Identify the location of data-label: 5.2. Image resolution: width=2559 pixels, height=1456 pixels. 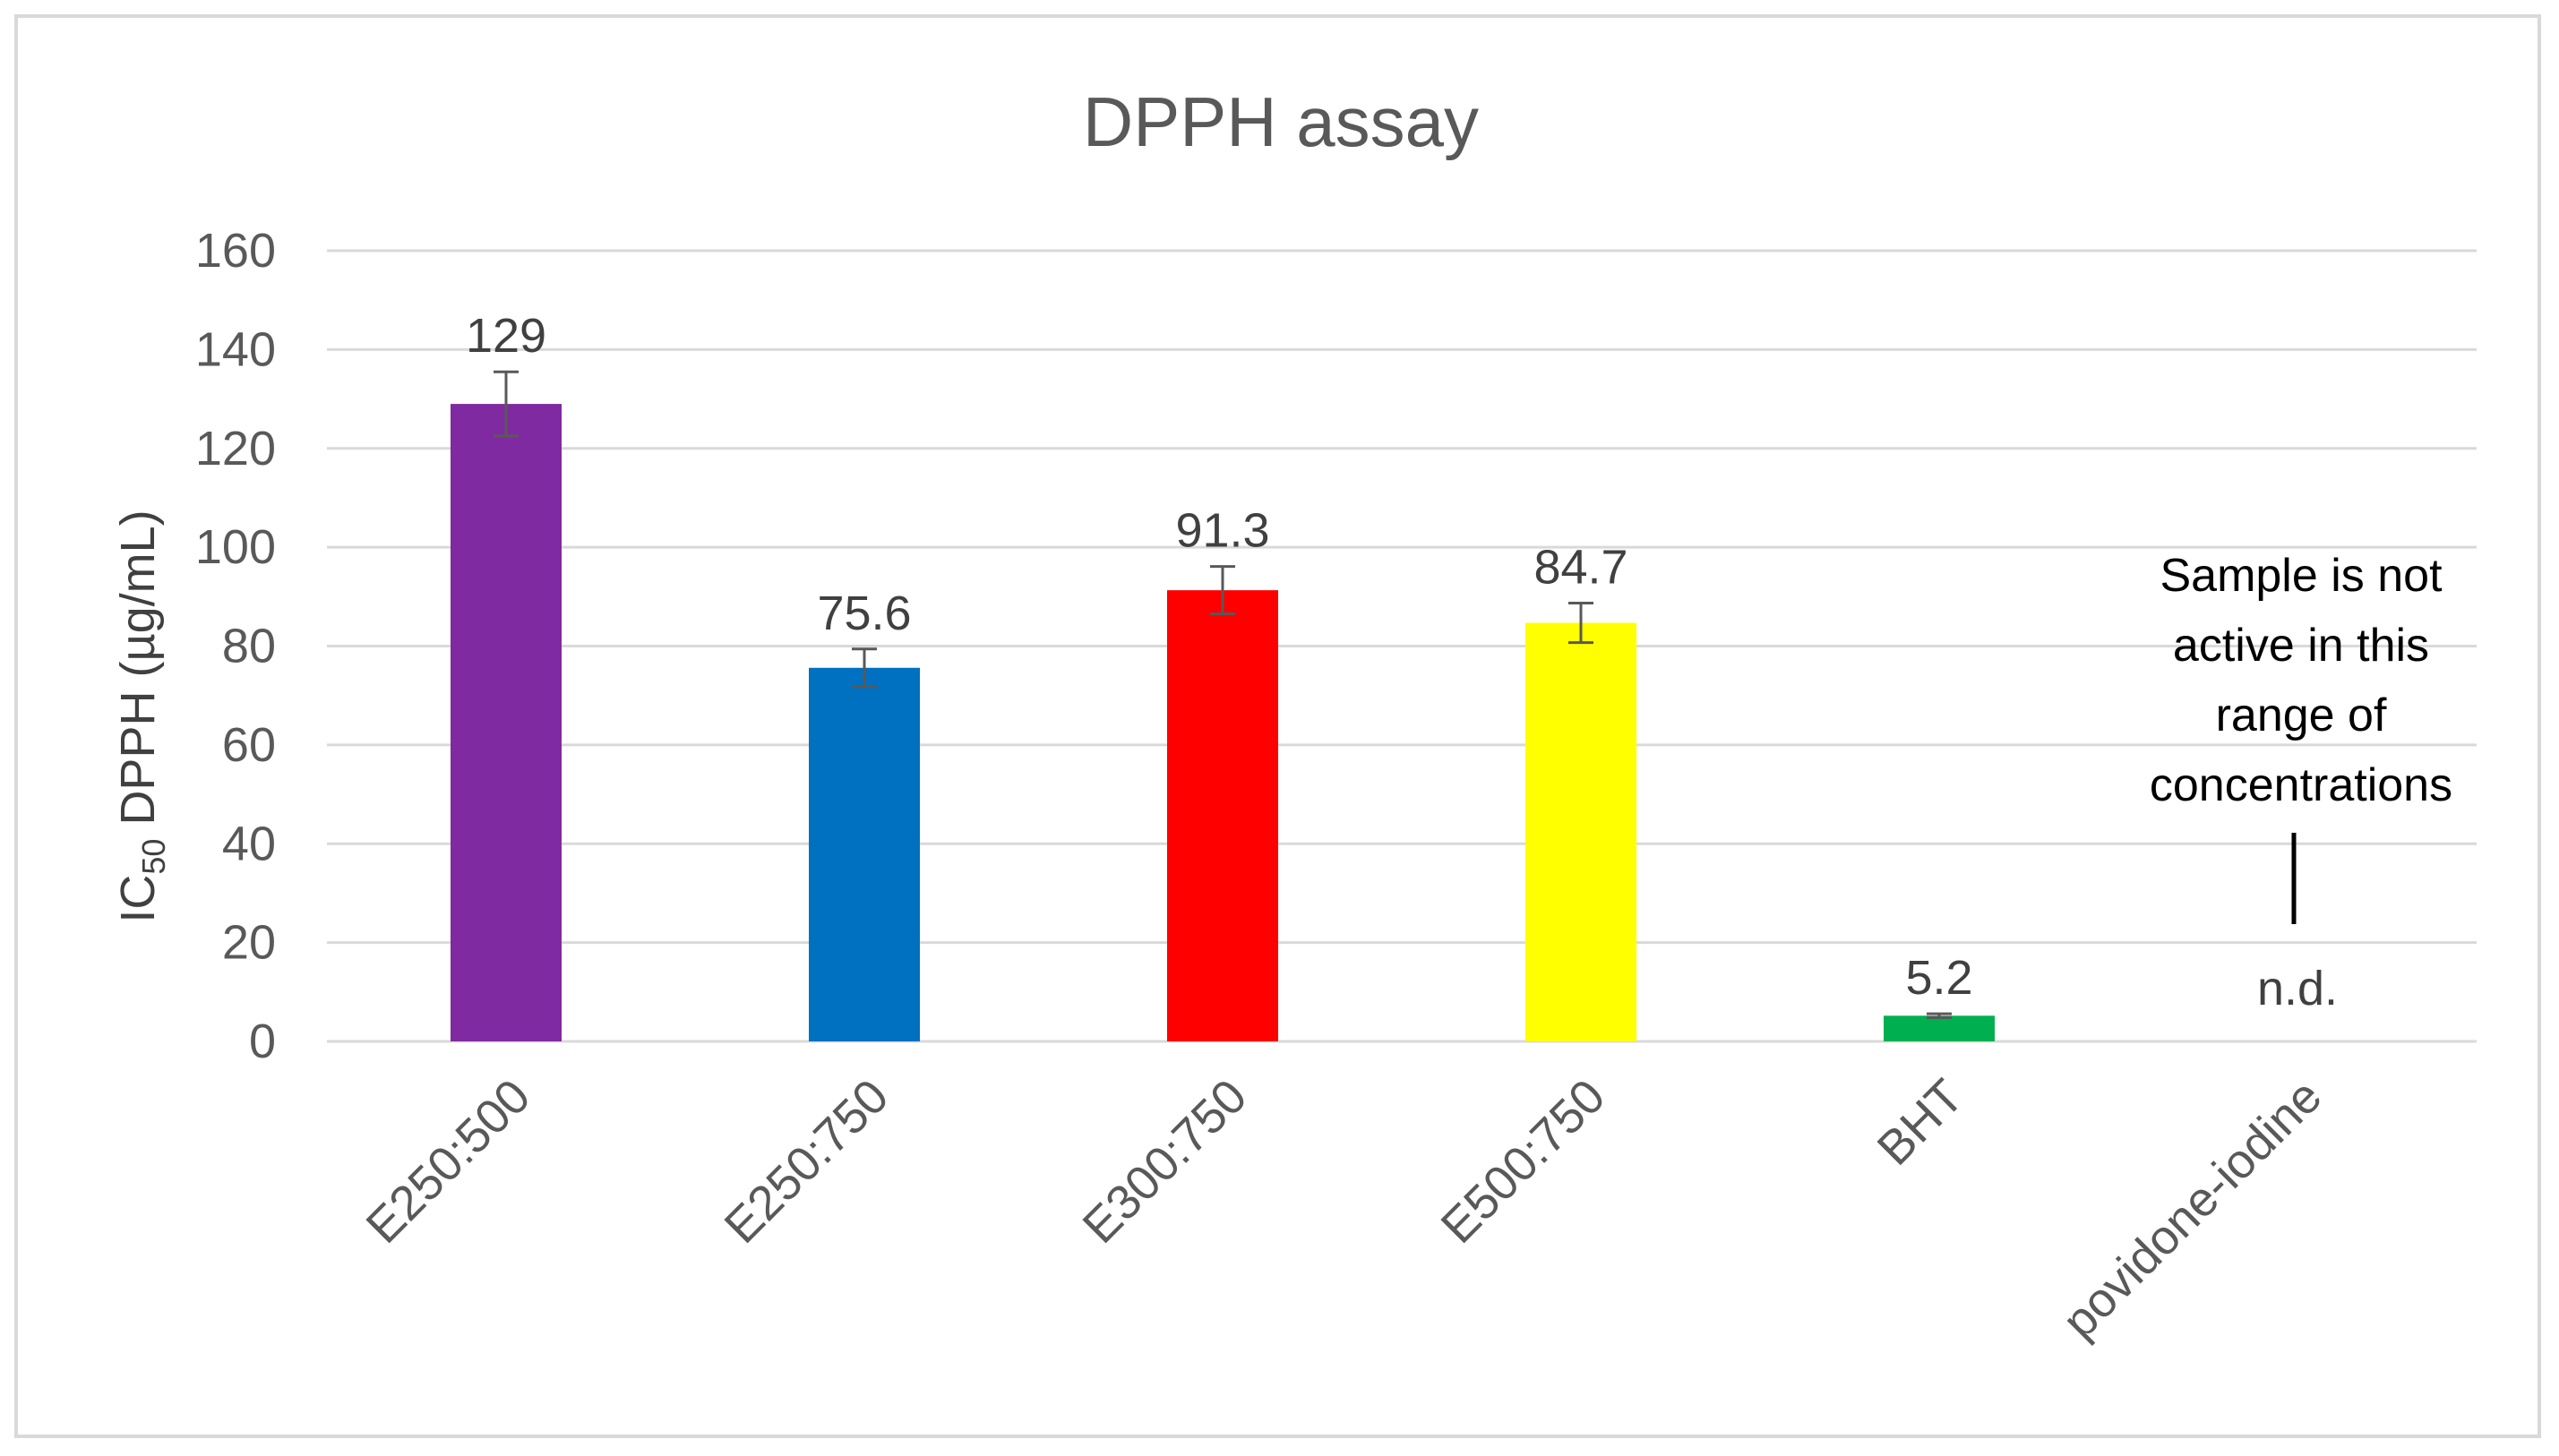
(1938, 978).